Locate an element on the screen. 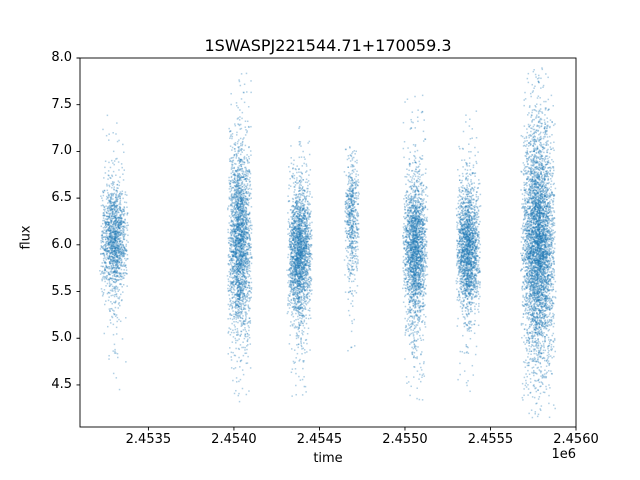 This screenshot has height=480, width=640. y-tick-label: 4.5 is located at coordinates (61, 384).